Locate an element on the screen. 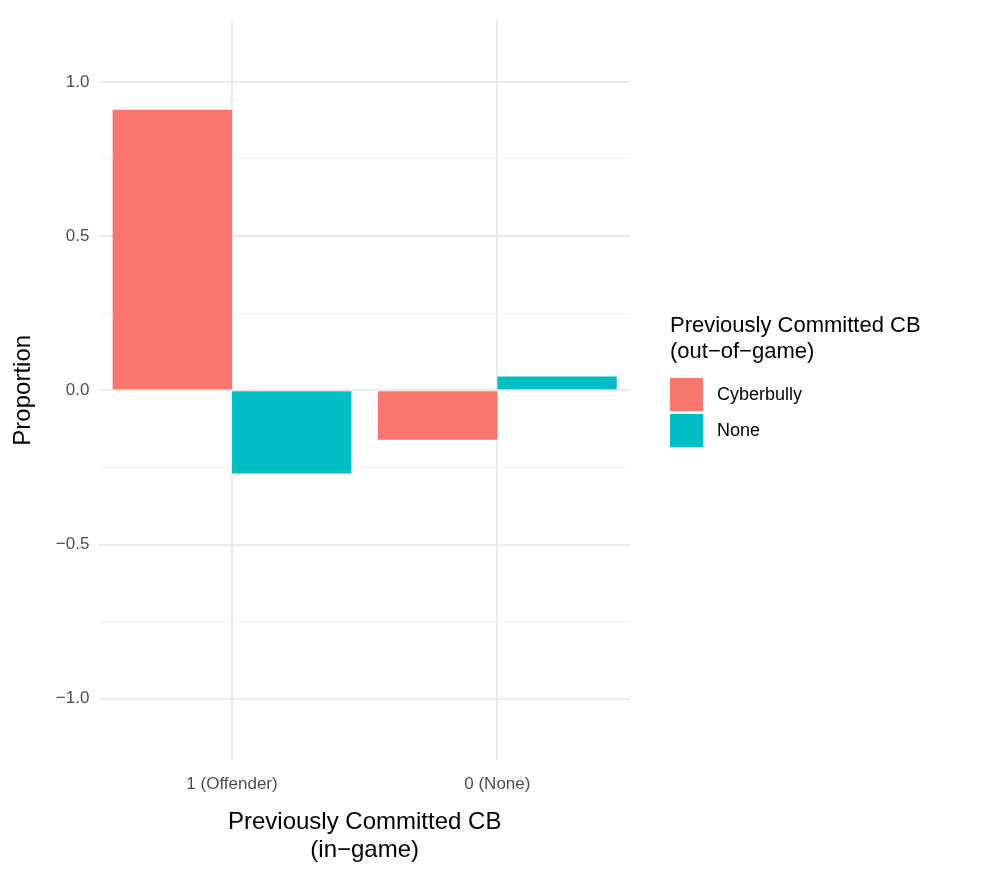 The image size is (1001, 869). y-tick-label: 0.0 is located at coordinates (77, 389).